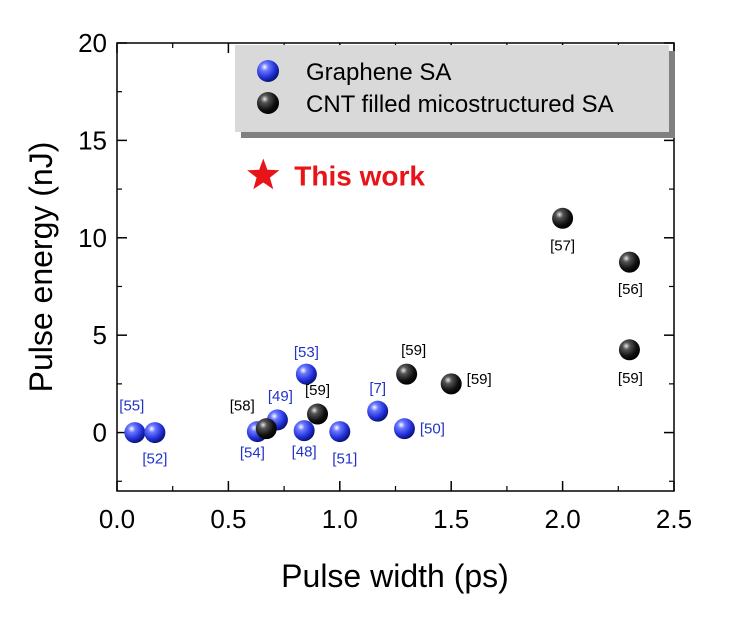 The width and height of the screenshot is (747, 622). Describe the element at coordinates (563, 519) in the screenshot. I see `x-tick-label: 2.0` at that location.